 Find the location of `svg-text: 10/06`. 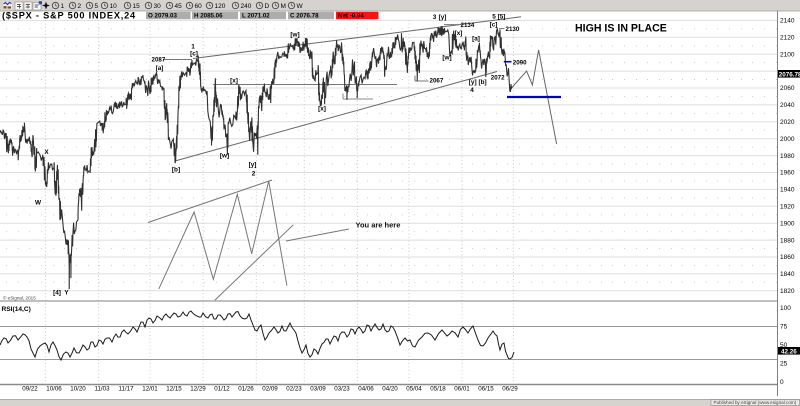

svg-text: 10/06 is located at coordinates (54, 389).